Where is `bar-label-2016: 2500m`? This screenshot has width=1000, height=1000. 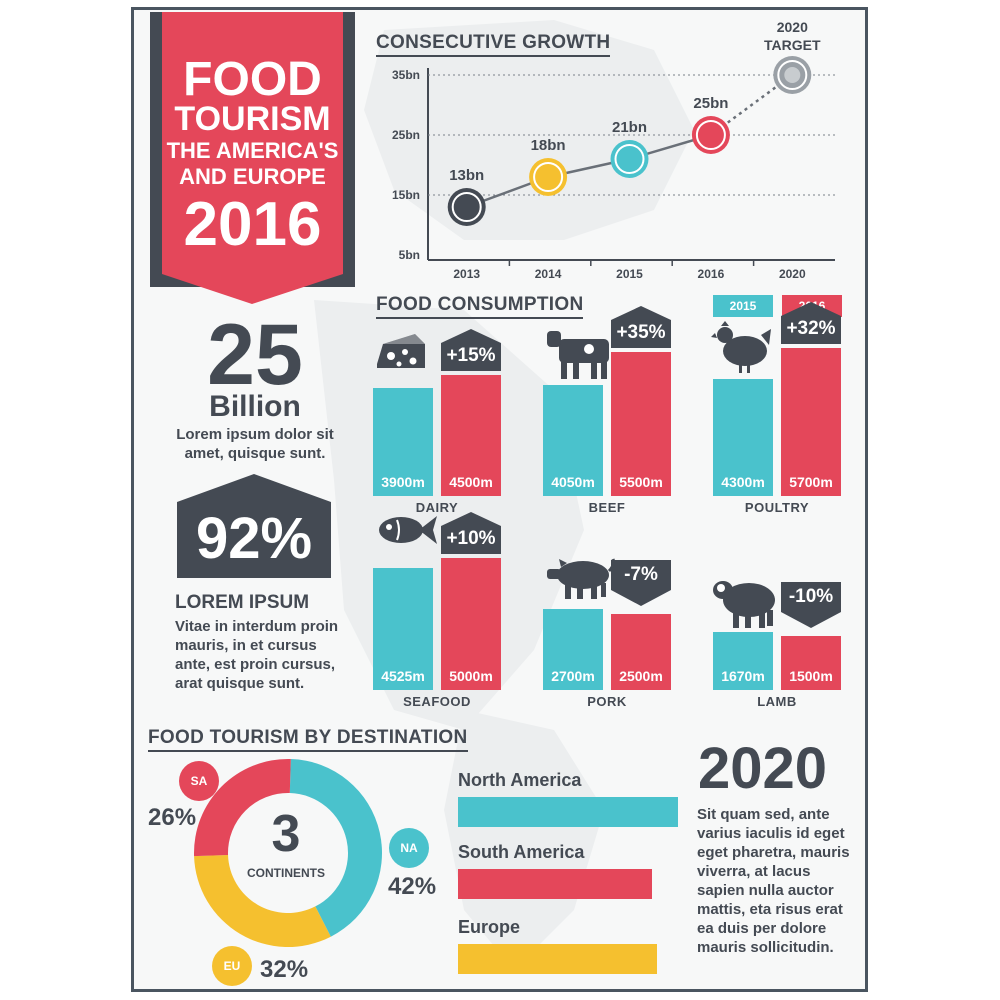 bar-label-2016: 2500m is located at coordinates (641, 676).